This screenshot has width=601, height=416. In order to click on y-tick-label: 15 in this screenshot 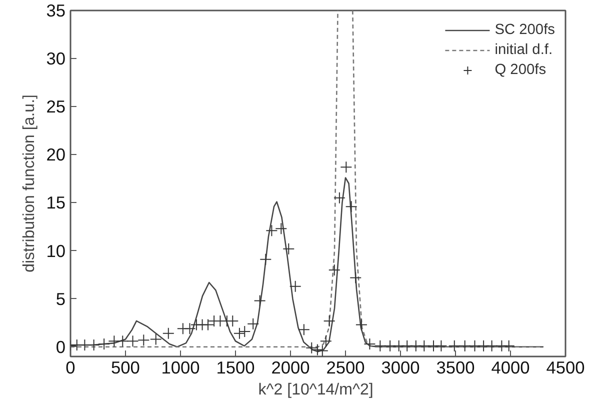, I will do `click(56, 202)`.